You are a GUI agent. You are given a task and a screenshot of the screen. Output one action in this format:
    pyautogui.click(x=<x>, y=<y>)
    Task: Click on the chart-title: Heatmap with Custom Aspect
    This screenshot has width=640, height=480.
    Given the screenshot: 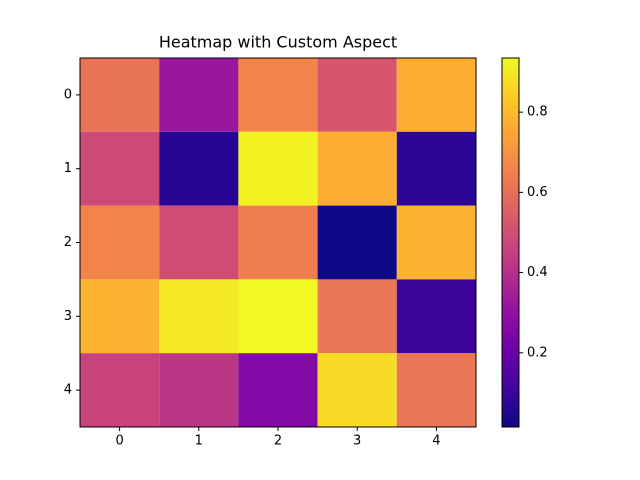 What is the action you would take?
    pyautogui.click(x=278, y=42)
    